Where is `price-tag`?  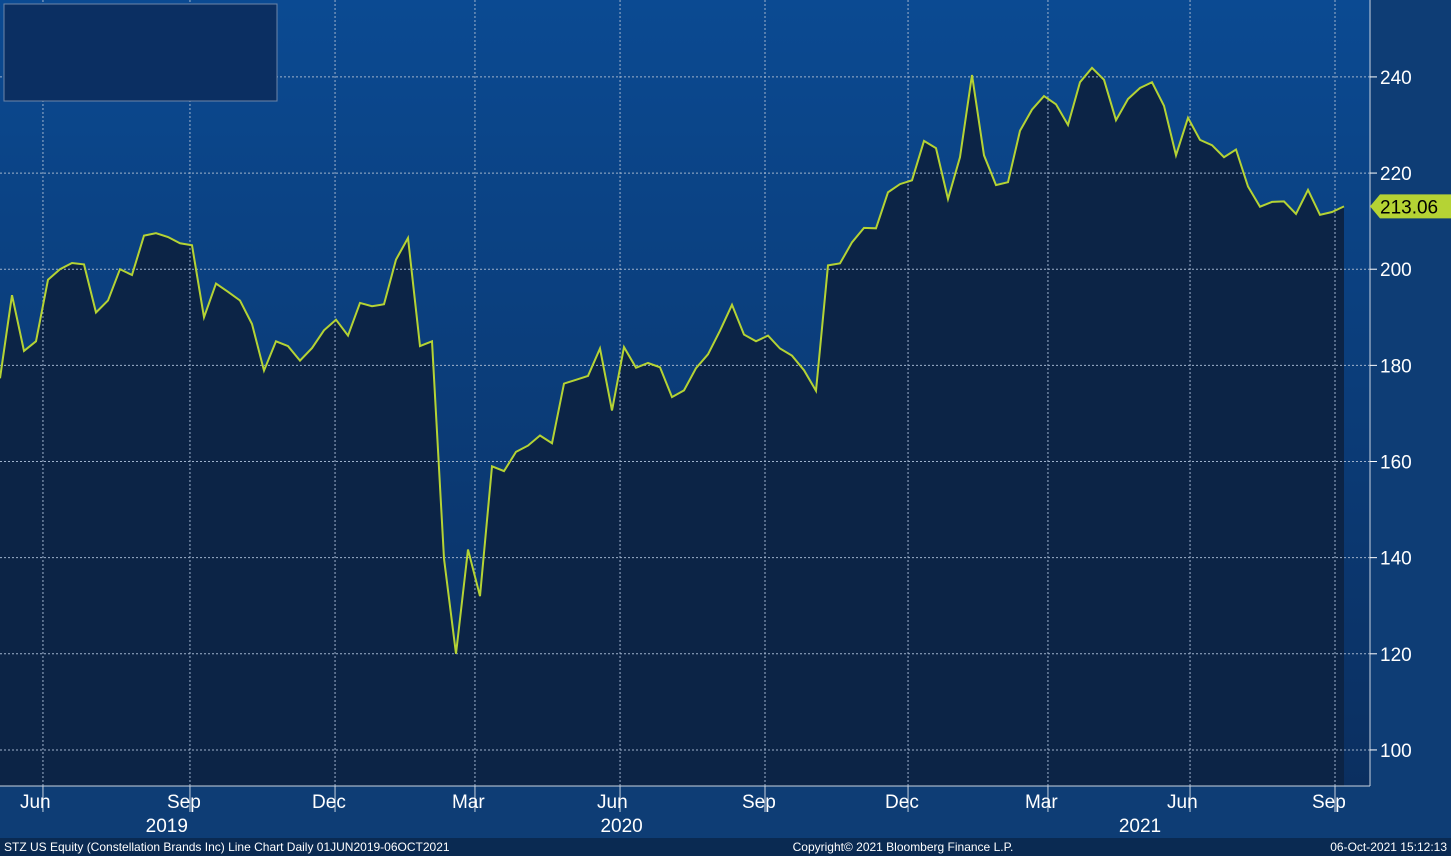
price-tag is located at coordinates (1410, 206).